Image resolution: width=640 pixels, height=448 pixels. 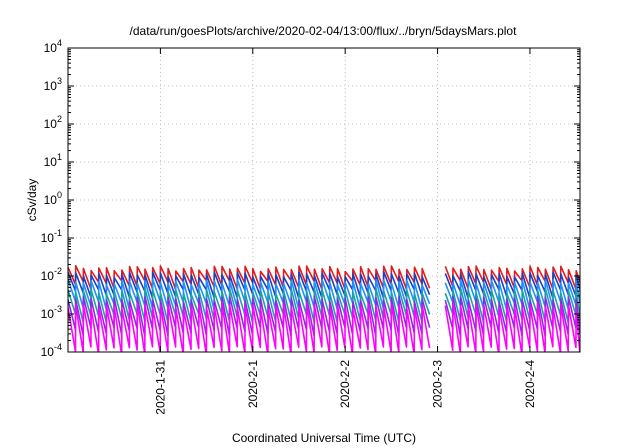 What do you see at coordinates (51, 350) in the screenshot?
I see `y-tick-label: 10⁻⁴` at bounding box center [51, 350].